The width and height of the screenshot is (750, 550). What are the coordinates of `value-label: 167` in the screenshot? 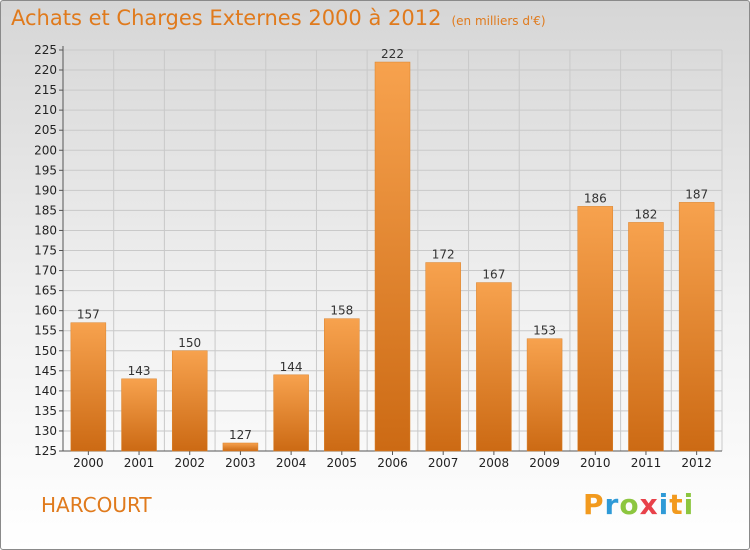 It's located at (493, 275).